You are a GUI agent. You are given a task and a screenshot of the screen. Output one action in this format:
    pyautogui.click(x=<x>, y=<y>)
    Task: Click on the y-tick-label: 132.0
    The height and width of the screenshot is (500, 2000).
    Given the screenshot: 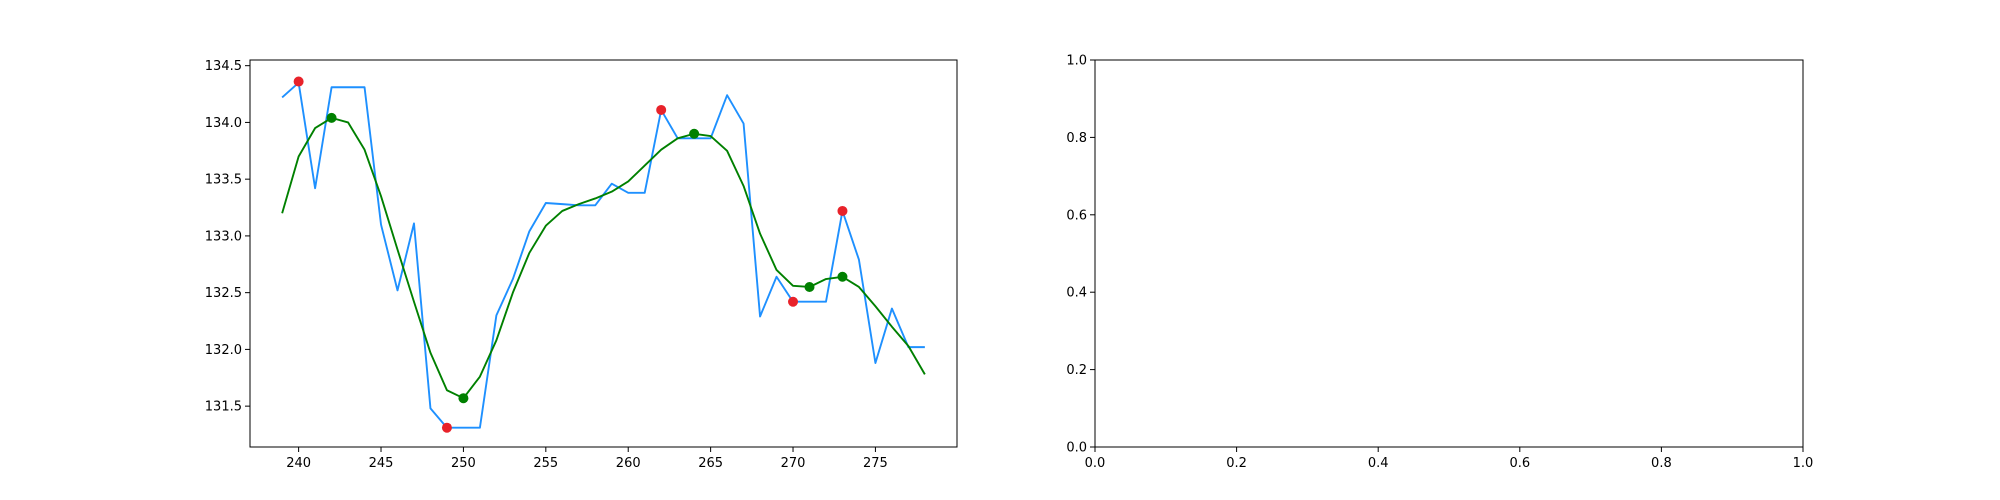 What is the action you would take?
    pyautogui.click(x=223, y=350)
    